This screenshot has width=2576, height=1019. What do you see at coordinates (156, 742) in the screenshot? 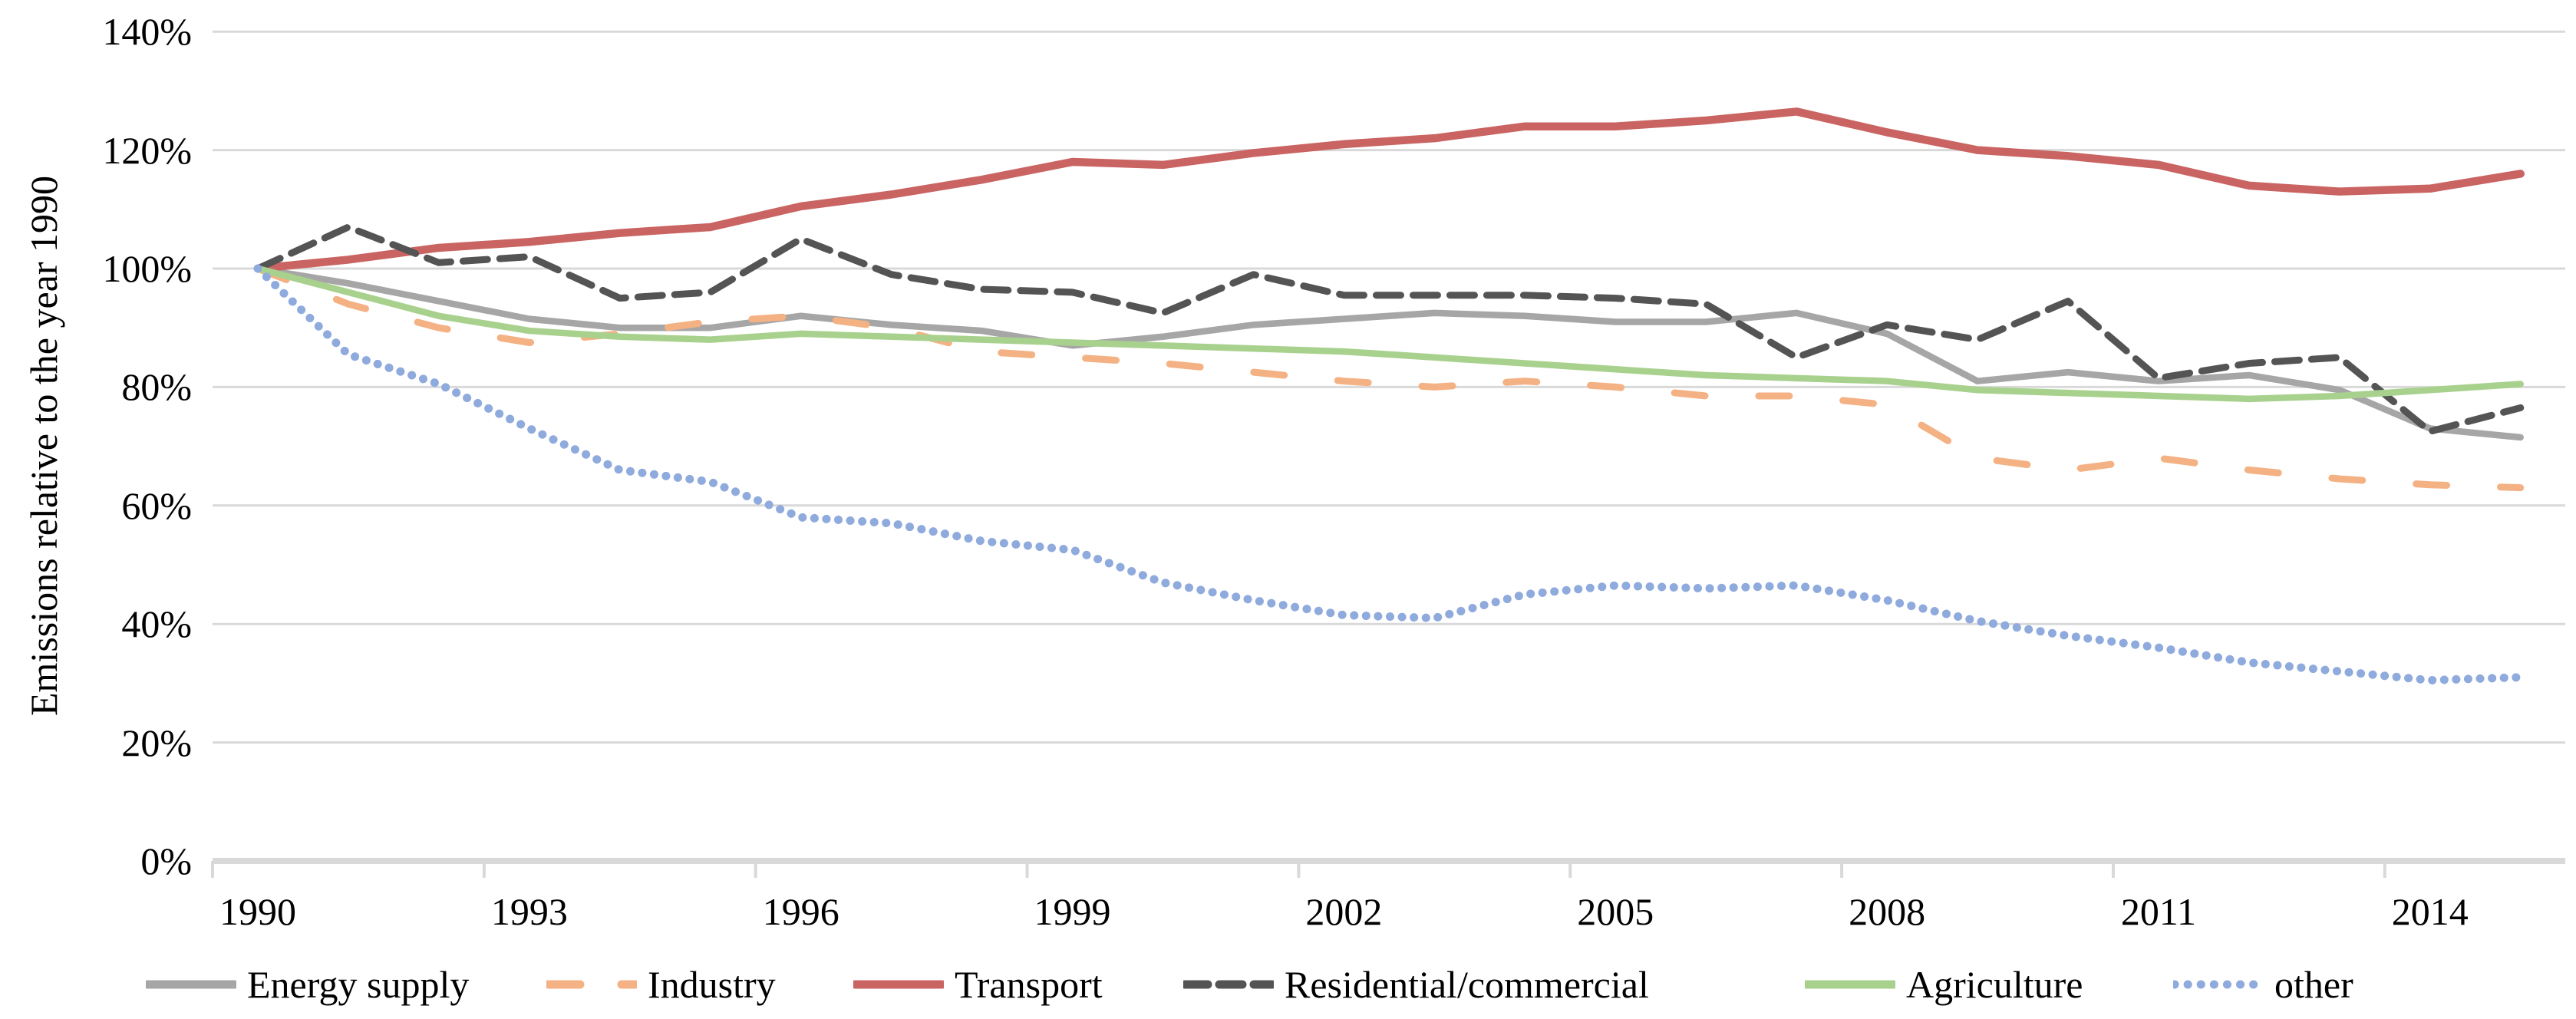
I see `y-axis-tick-label: 20%` at bounding box center [156, 742].